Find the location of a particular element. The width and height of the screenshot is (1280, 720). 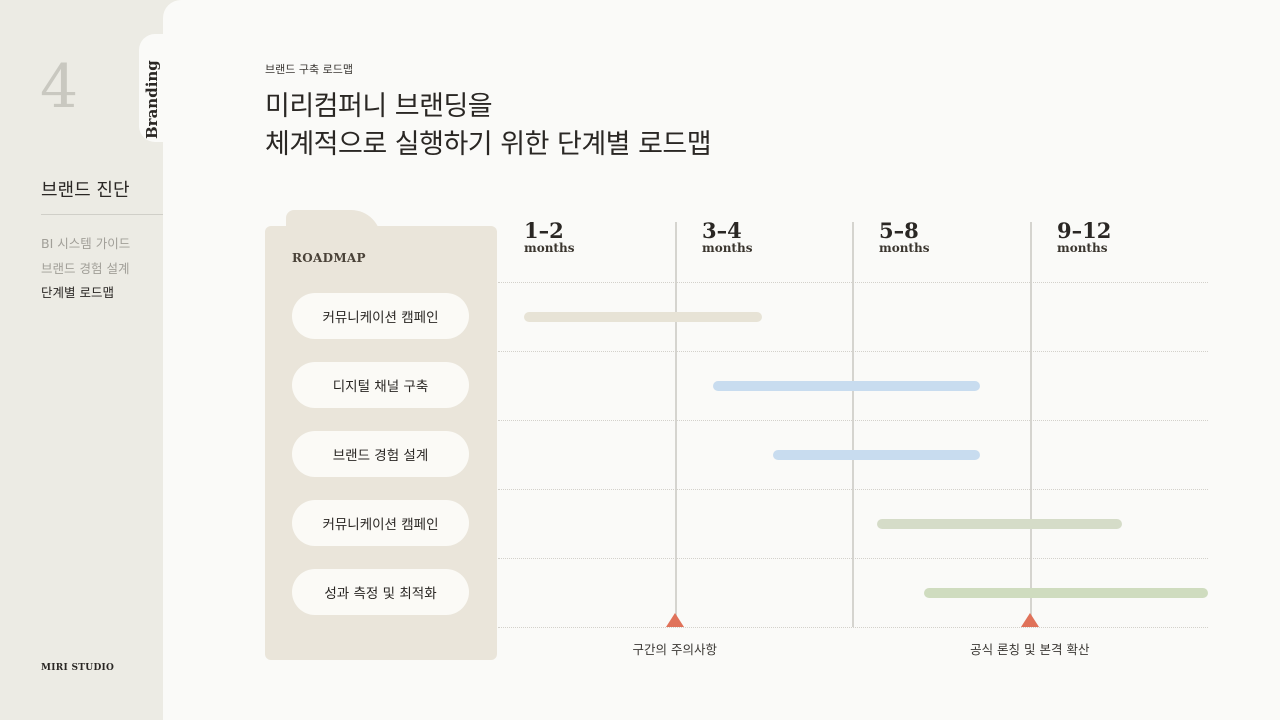

divider is located at coordinates (102, 214).